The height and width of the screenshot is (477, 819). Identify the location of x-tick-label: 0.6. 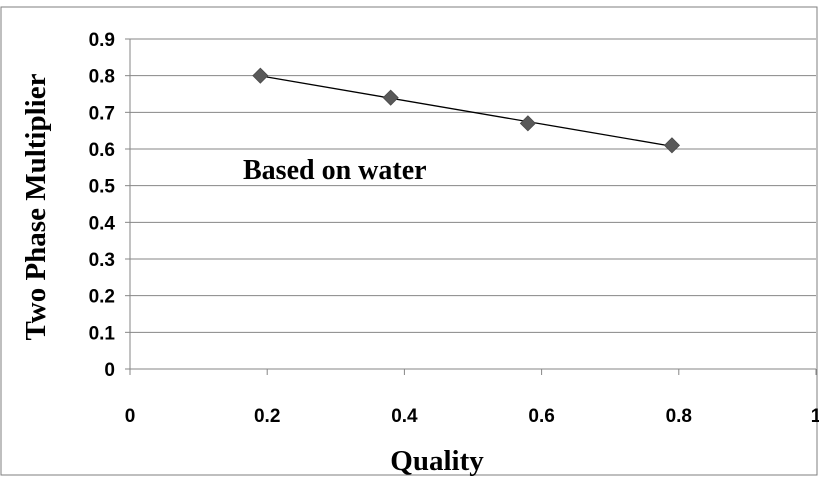
(541, 416).